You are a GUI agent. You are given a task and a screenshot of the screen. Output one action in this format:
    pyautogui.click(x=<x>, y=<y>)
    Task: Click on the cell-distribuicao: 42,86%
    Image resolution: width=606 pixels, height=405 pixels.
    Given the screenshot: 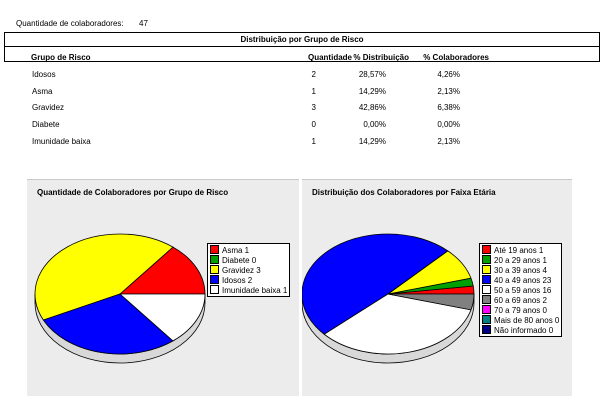 What is the action you would take?
    pyautogui.click(x=372, y=107)
    